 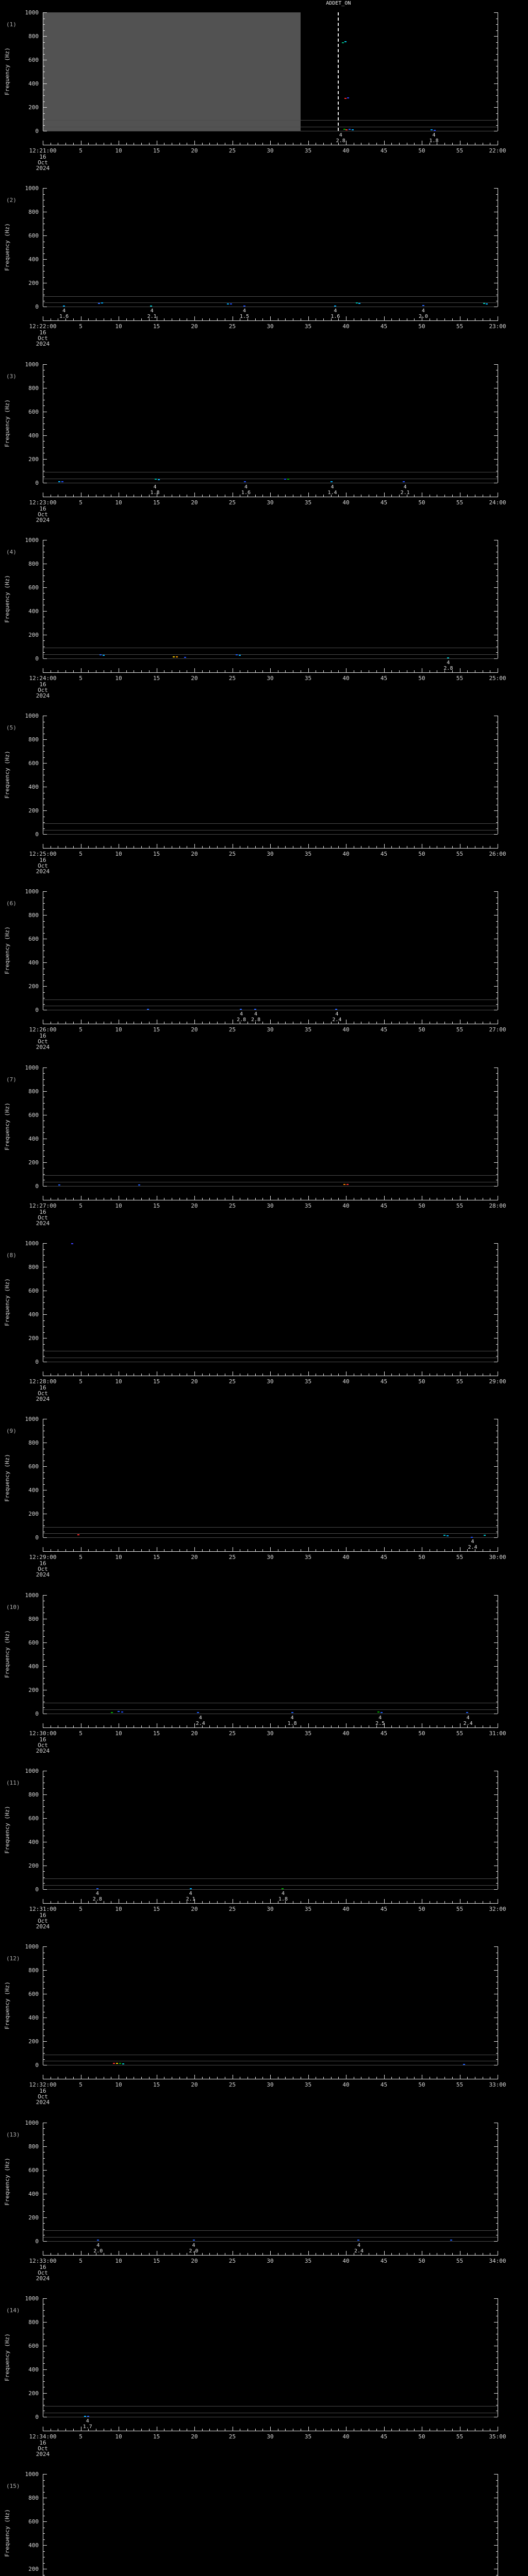 What do you see at coordinates (195, 1733) in the screenshot?
I see `x-tick-label: 20` at bounding box center [195, 1733].